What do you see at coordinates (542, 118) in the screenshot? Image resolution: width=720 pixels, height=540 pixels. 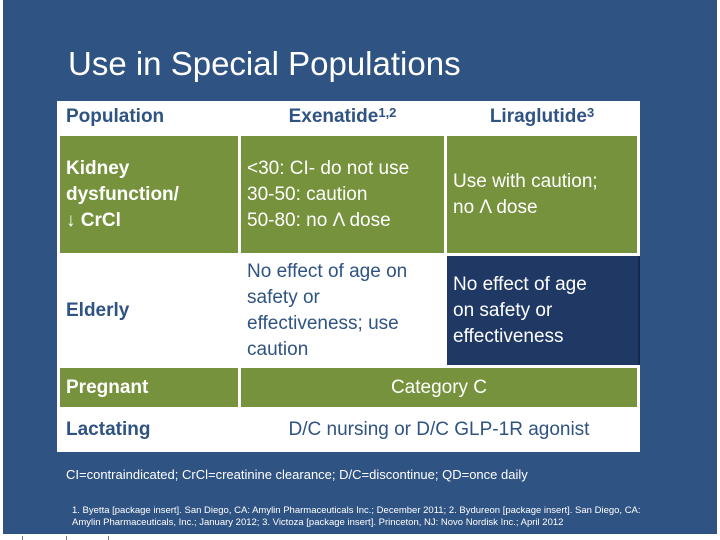 I see `header-liraglutide: Liraglutide3` at bounding box center [542, 118].